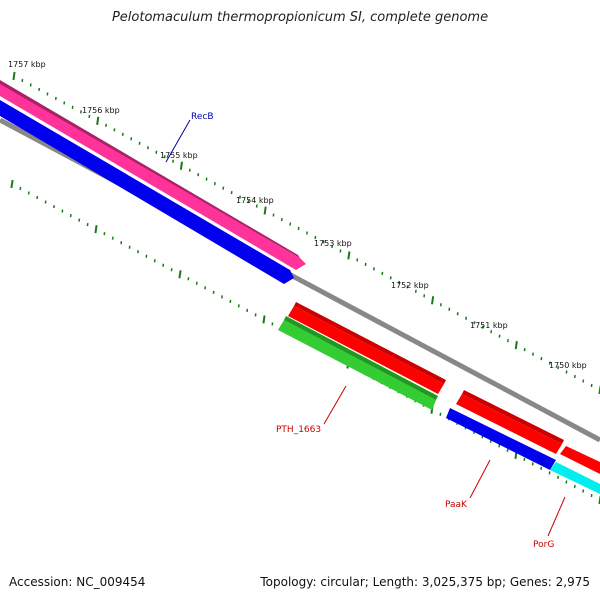 The image size is (600, 600). I want to click on leader-pth1663, so click(335, 405).